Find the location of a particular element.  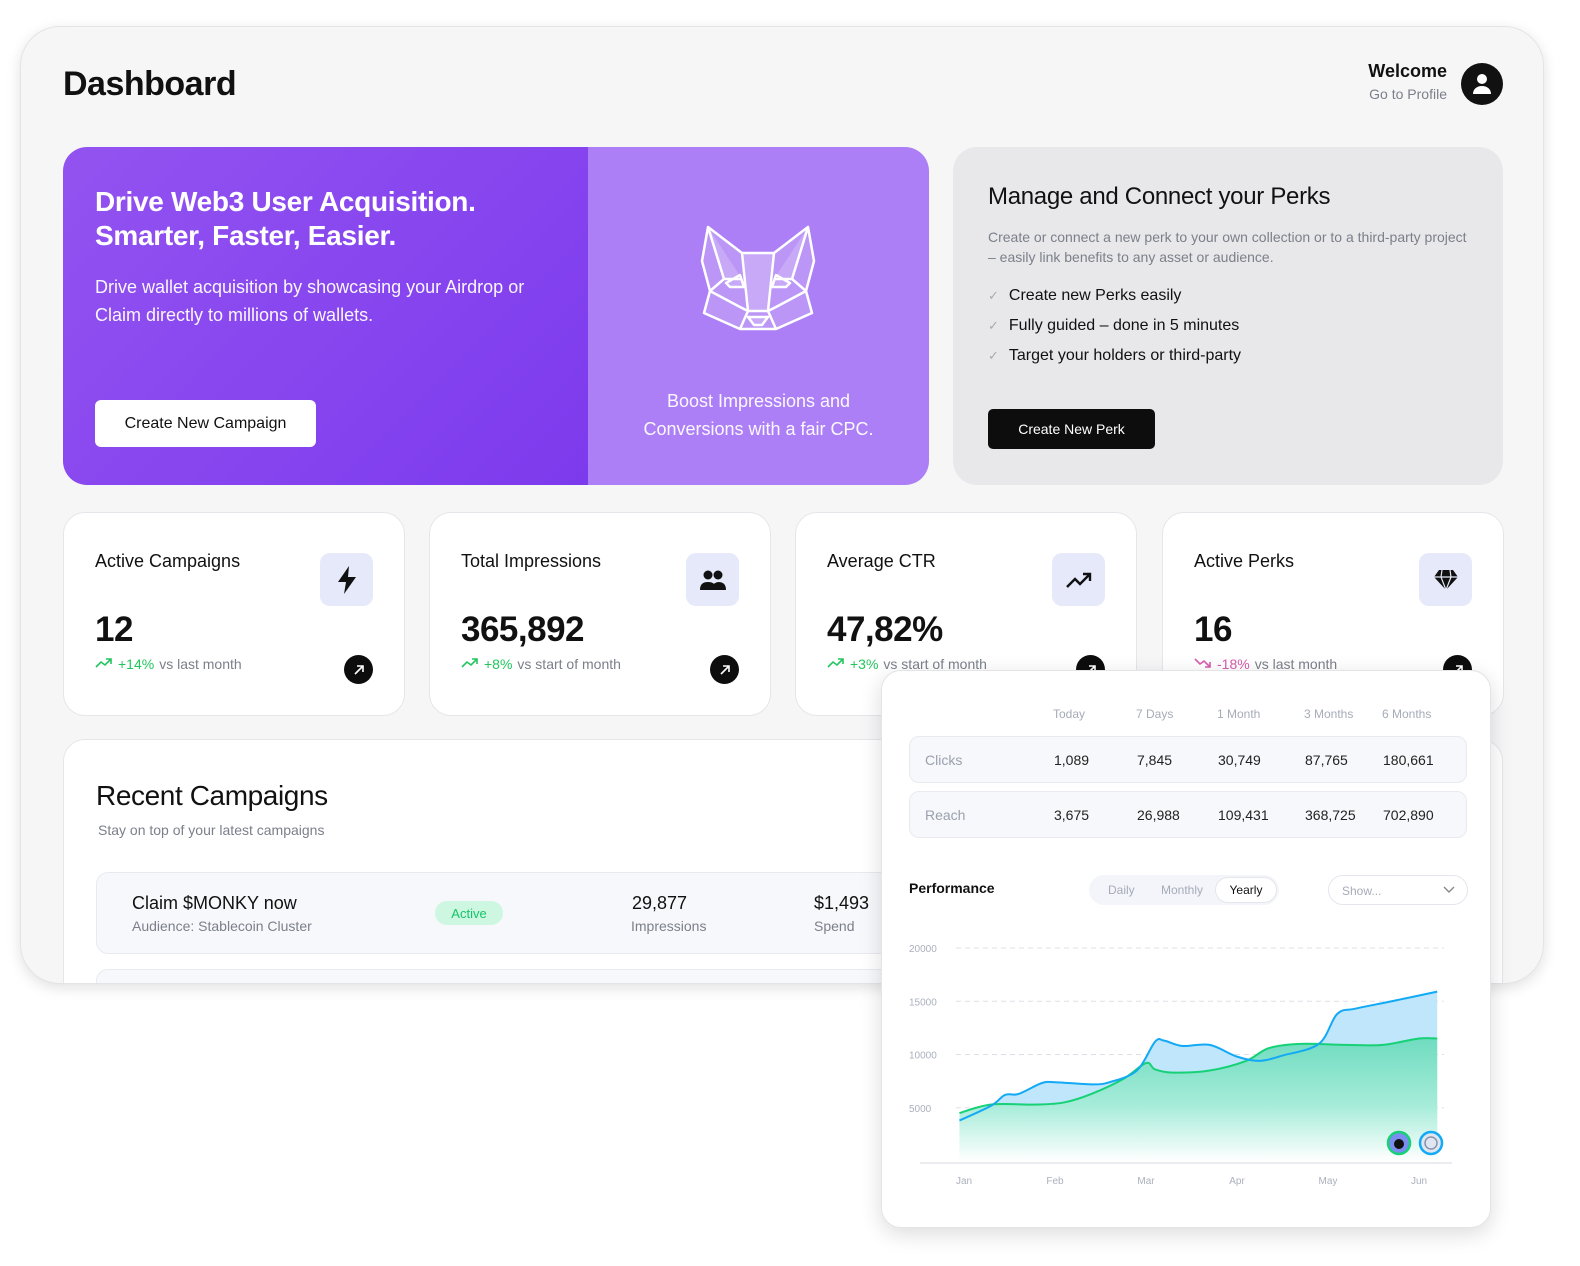

user-avatar-icon is located at coordinates (1482, 84).